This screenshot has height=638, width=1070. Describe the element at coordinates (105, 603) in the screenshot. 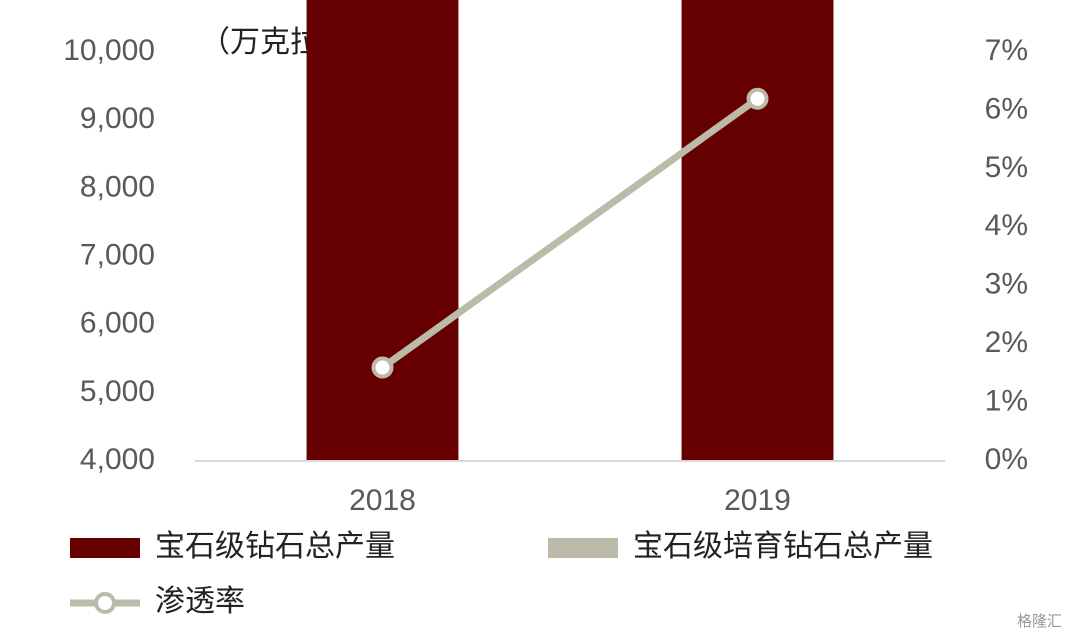

I see `legend-swatch-point` at that location.